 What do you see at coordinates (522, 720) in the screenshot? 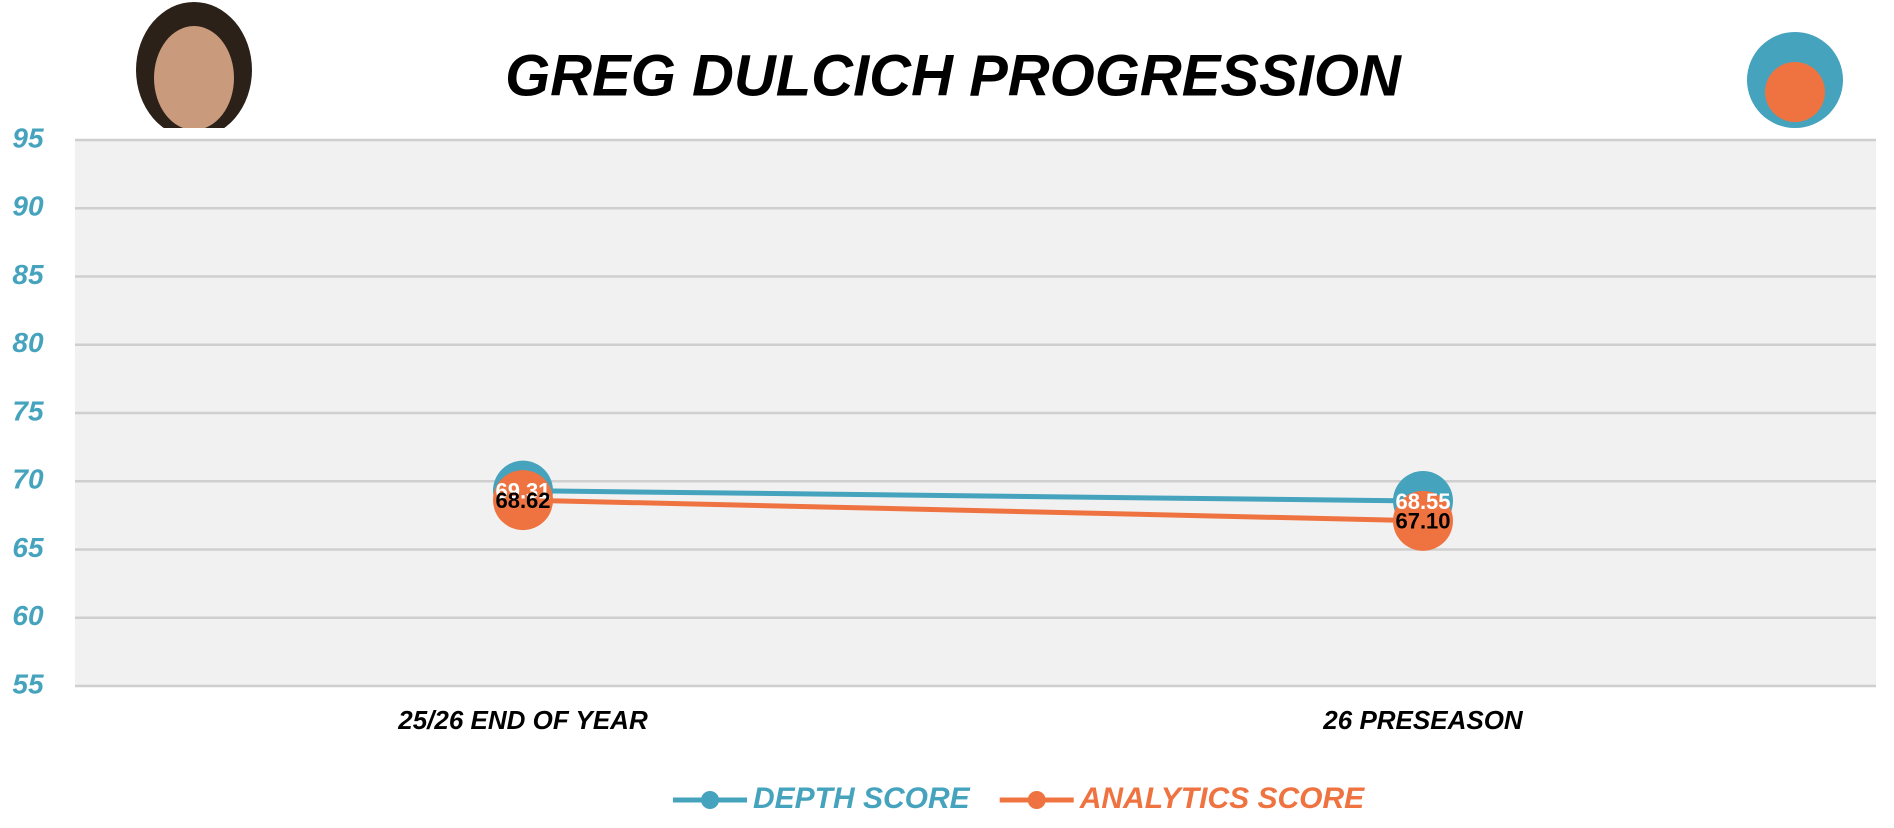
I see `x-tick-label: 25/26 END OF YEAR` at bounding box center [522, 720].